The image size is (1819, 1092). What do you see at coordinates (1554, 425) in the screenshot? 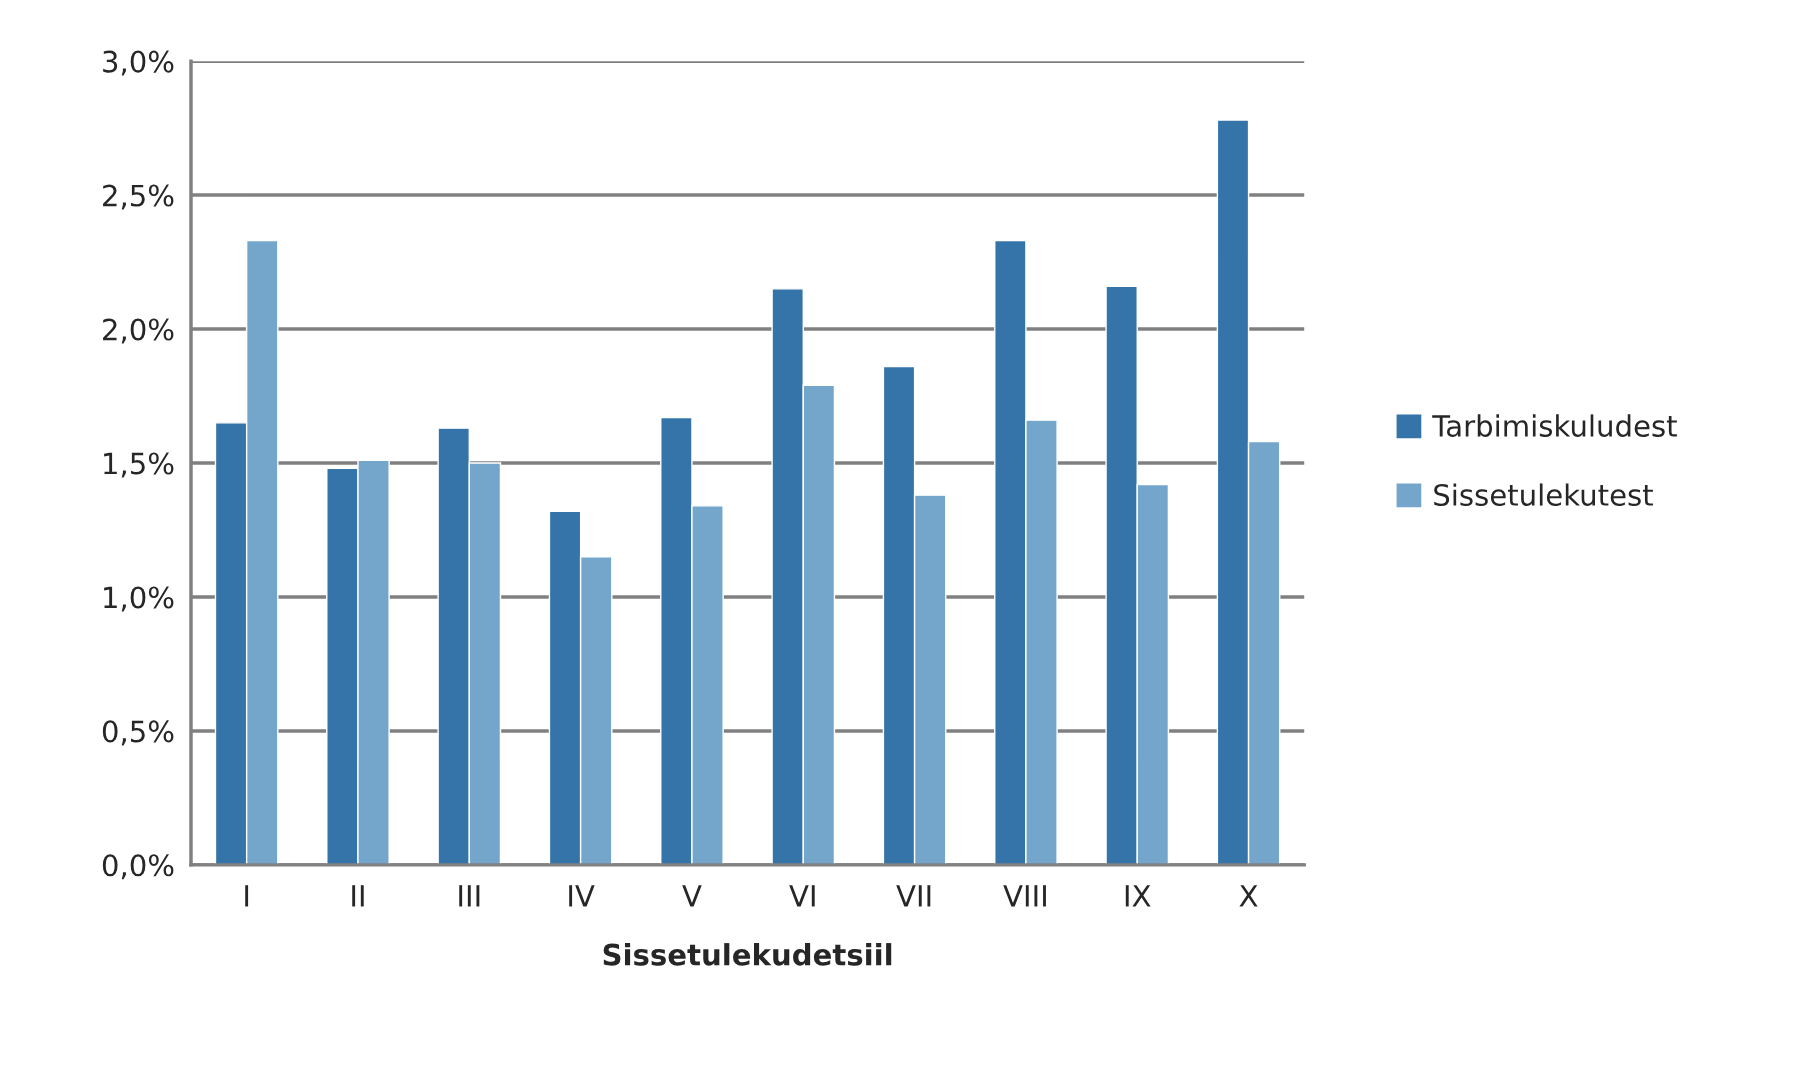
I see `legend-label: Tarbimiskuludest` at bounding box center [1554, 425].